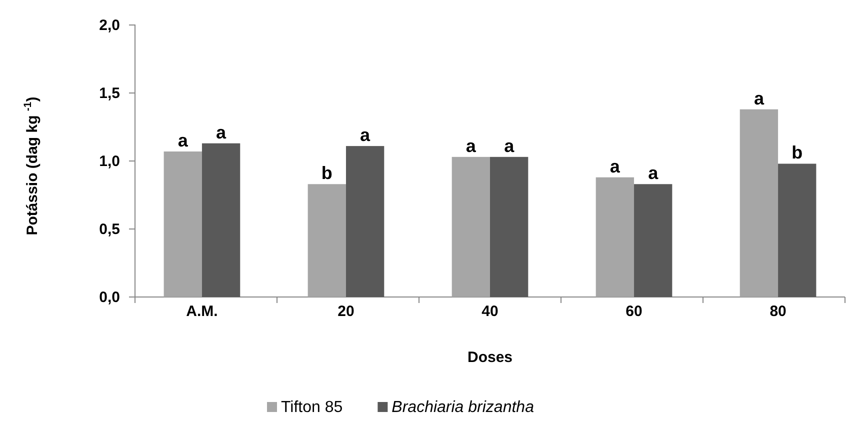 The width and height of the screenshot is (848, 441). Describe the element at coordinates (109, 25) in the screenshot. I see `y-tick-label: 2,0` at that location.